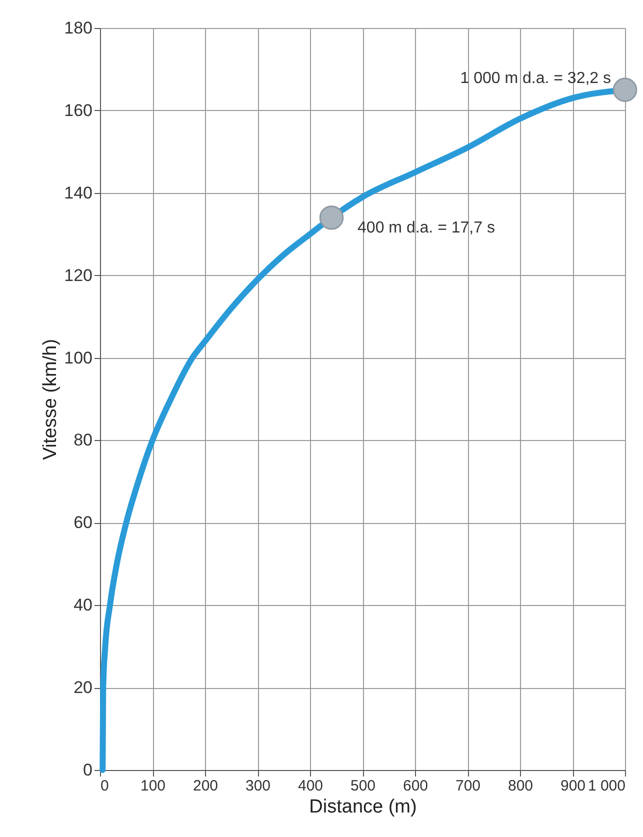  Describe the element at coordinates (415, 786) in the screenshot. I see `x-tick-label: 600` at that location.